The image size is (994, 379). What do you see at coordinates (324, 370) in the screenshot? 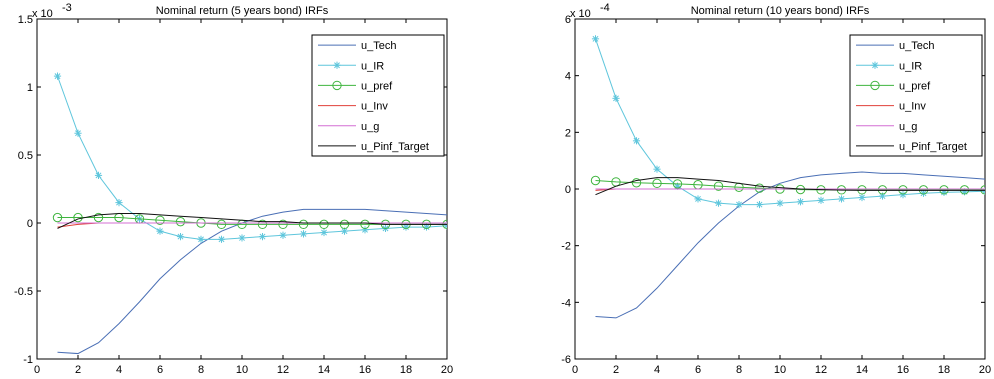
I see `x-tick-label: 14` at bounding box center [324, 370].